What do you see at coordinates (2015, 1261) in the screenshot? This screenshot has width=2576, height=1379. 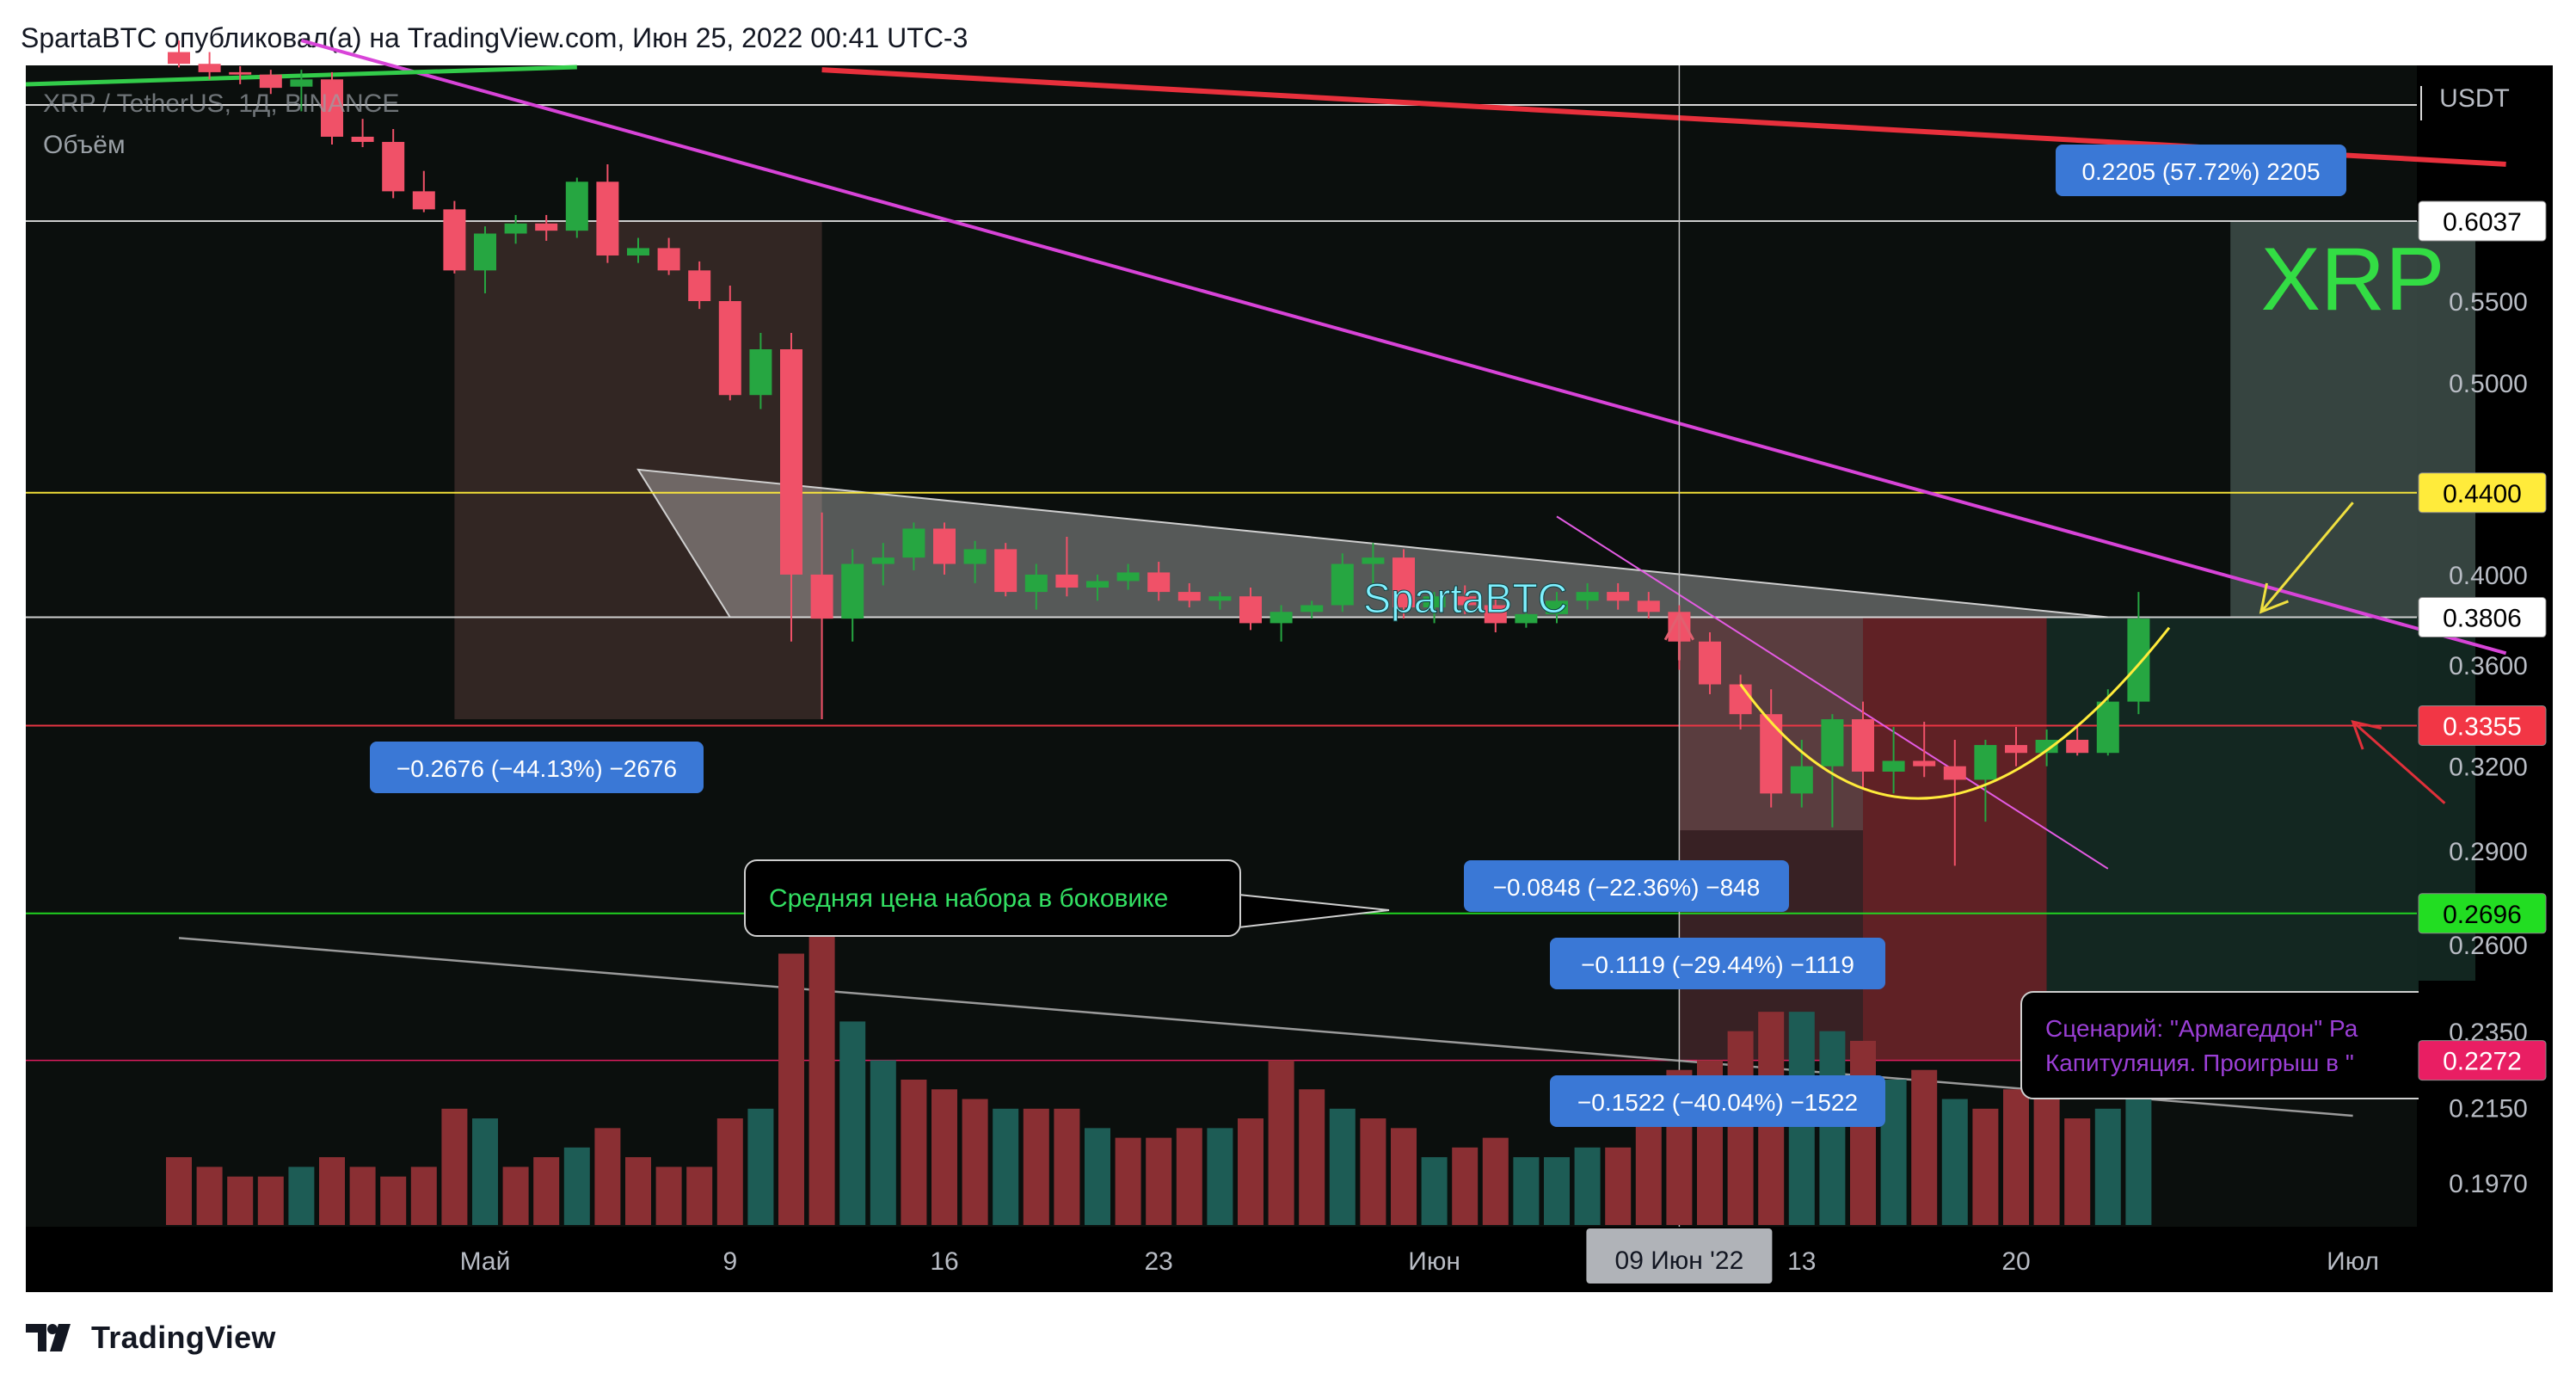 I see `time-axis-tick: 20` at bounding box center [2015, 1261].